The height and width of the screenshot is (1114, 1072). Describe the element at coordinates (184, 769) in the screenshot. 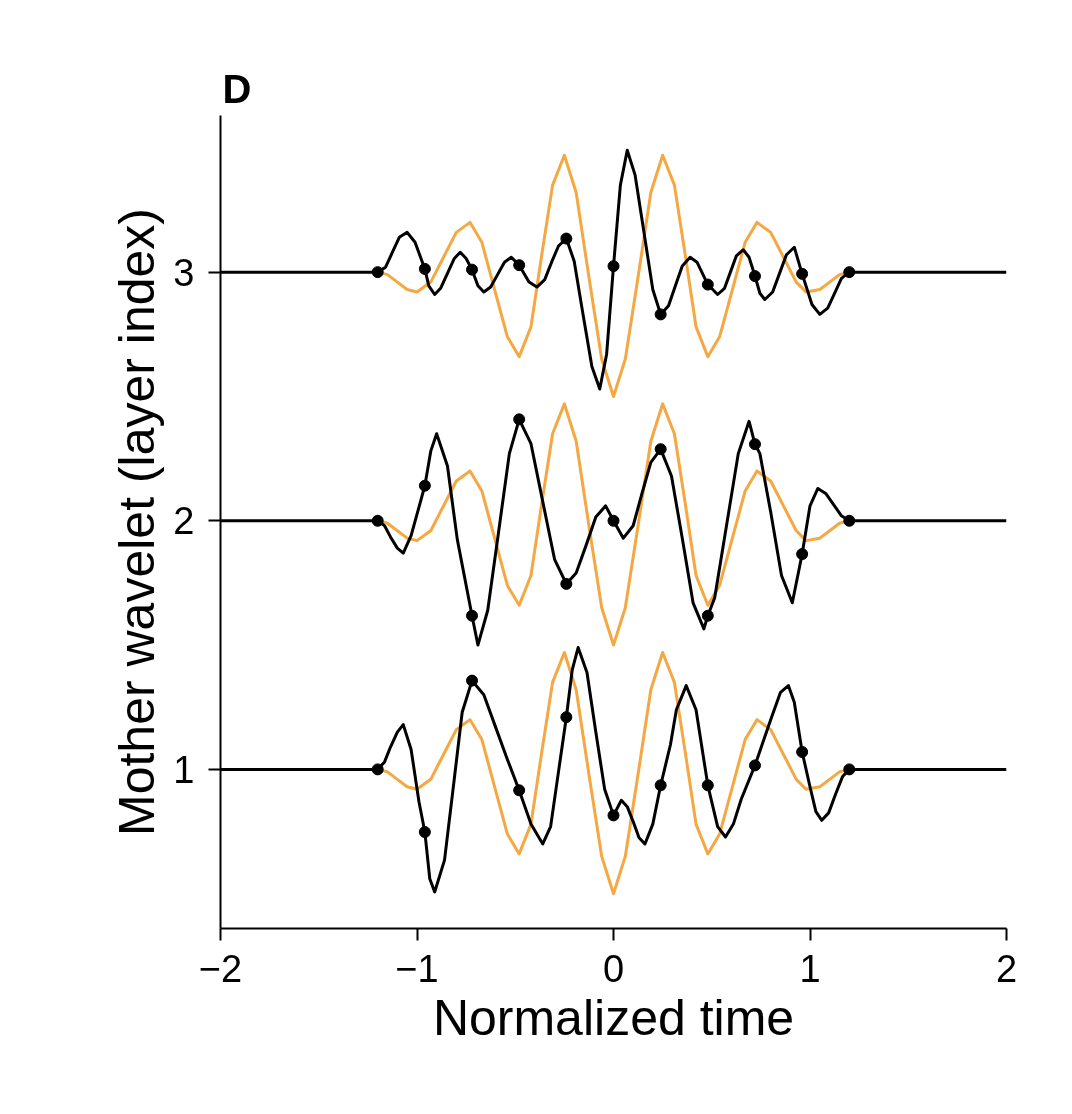

I see `y-tick-label: 1` at that location.